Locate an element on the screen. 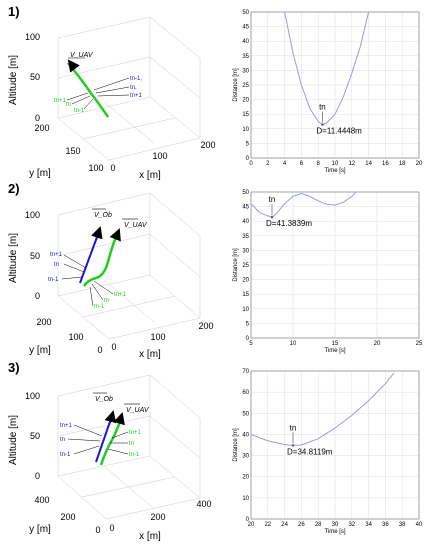 The height and width of the screenshot is (550, 425). xtick-label: 18 is located at coordinates (402, 164).